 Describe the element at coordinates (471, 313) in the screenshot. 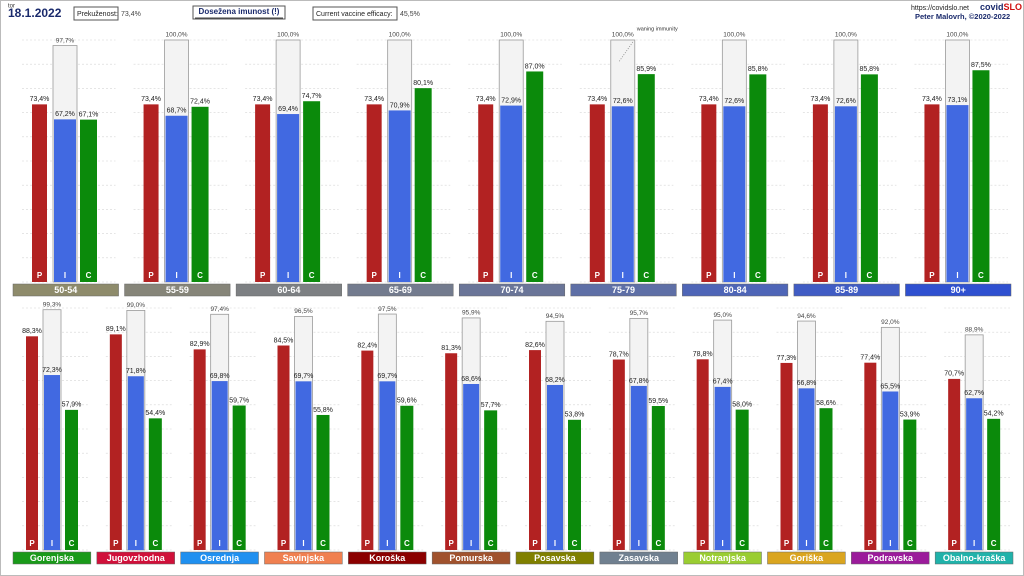

I see `ceiling-label: 95,9%` at that location.